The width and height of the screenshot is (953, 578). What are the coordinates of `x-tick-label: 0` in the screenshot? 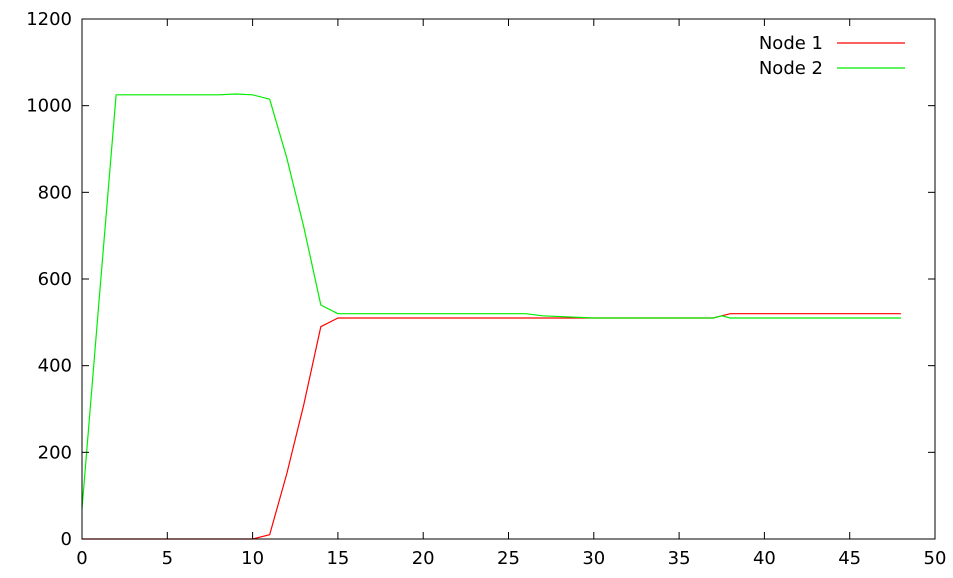 It's located at (81, 558).